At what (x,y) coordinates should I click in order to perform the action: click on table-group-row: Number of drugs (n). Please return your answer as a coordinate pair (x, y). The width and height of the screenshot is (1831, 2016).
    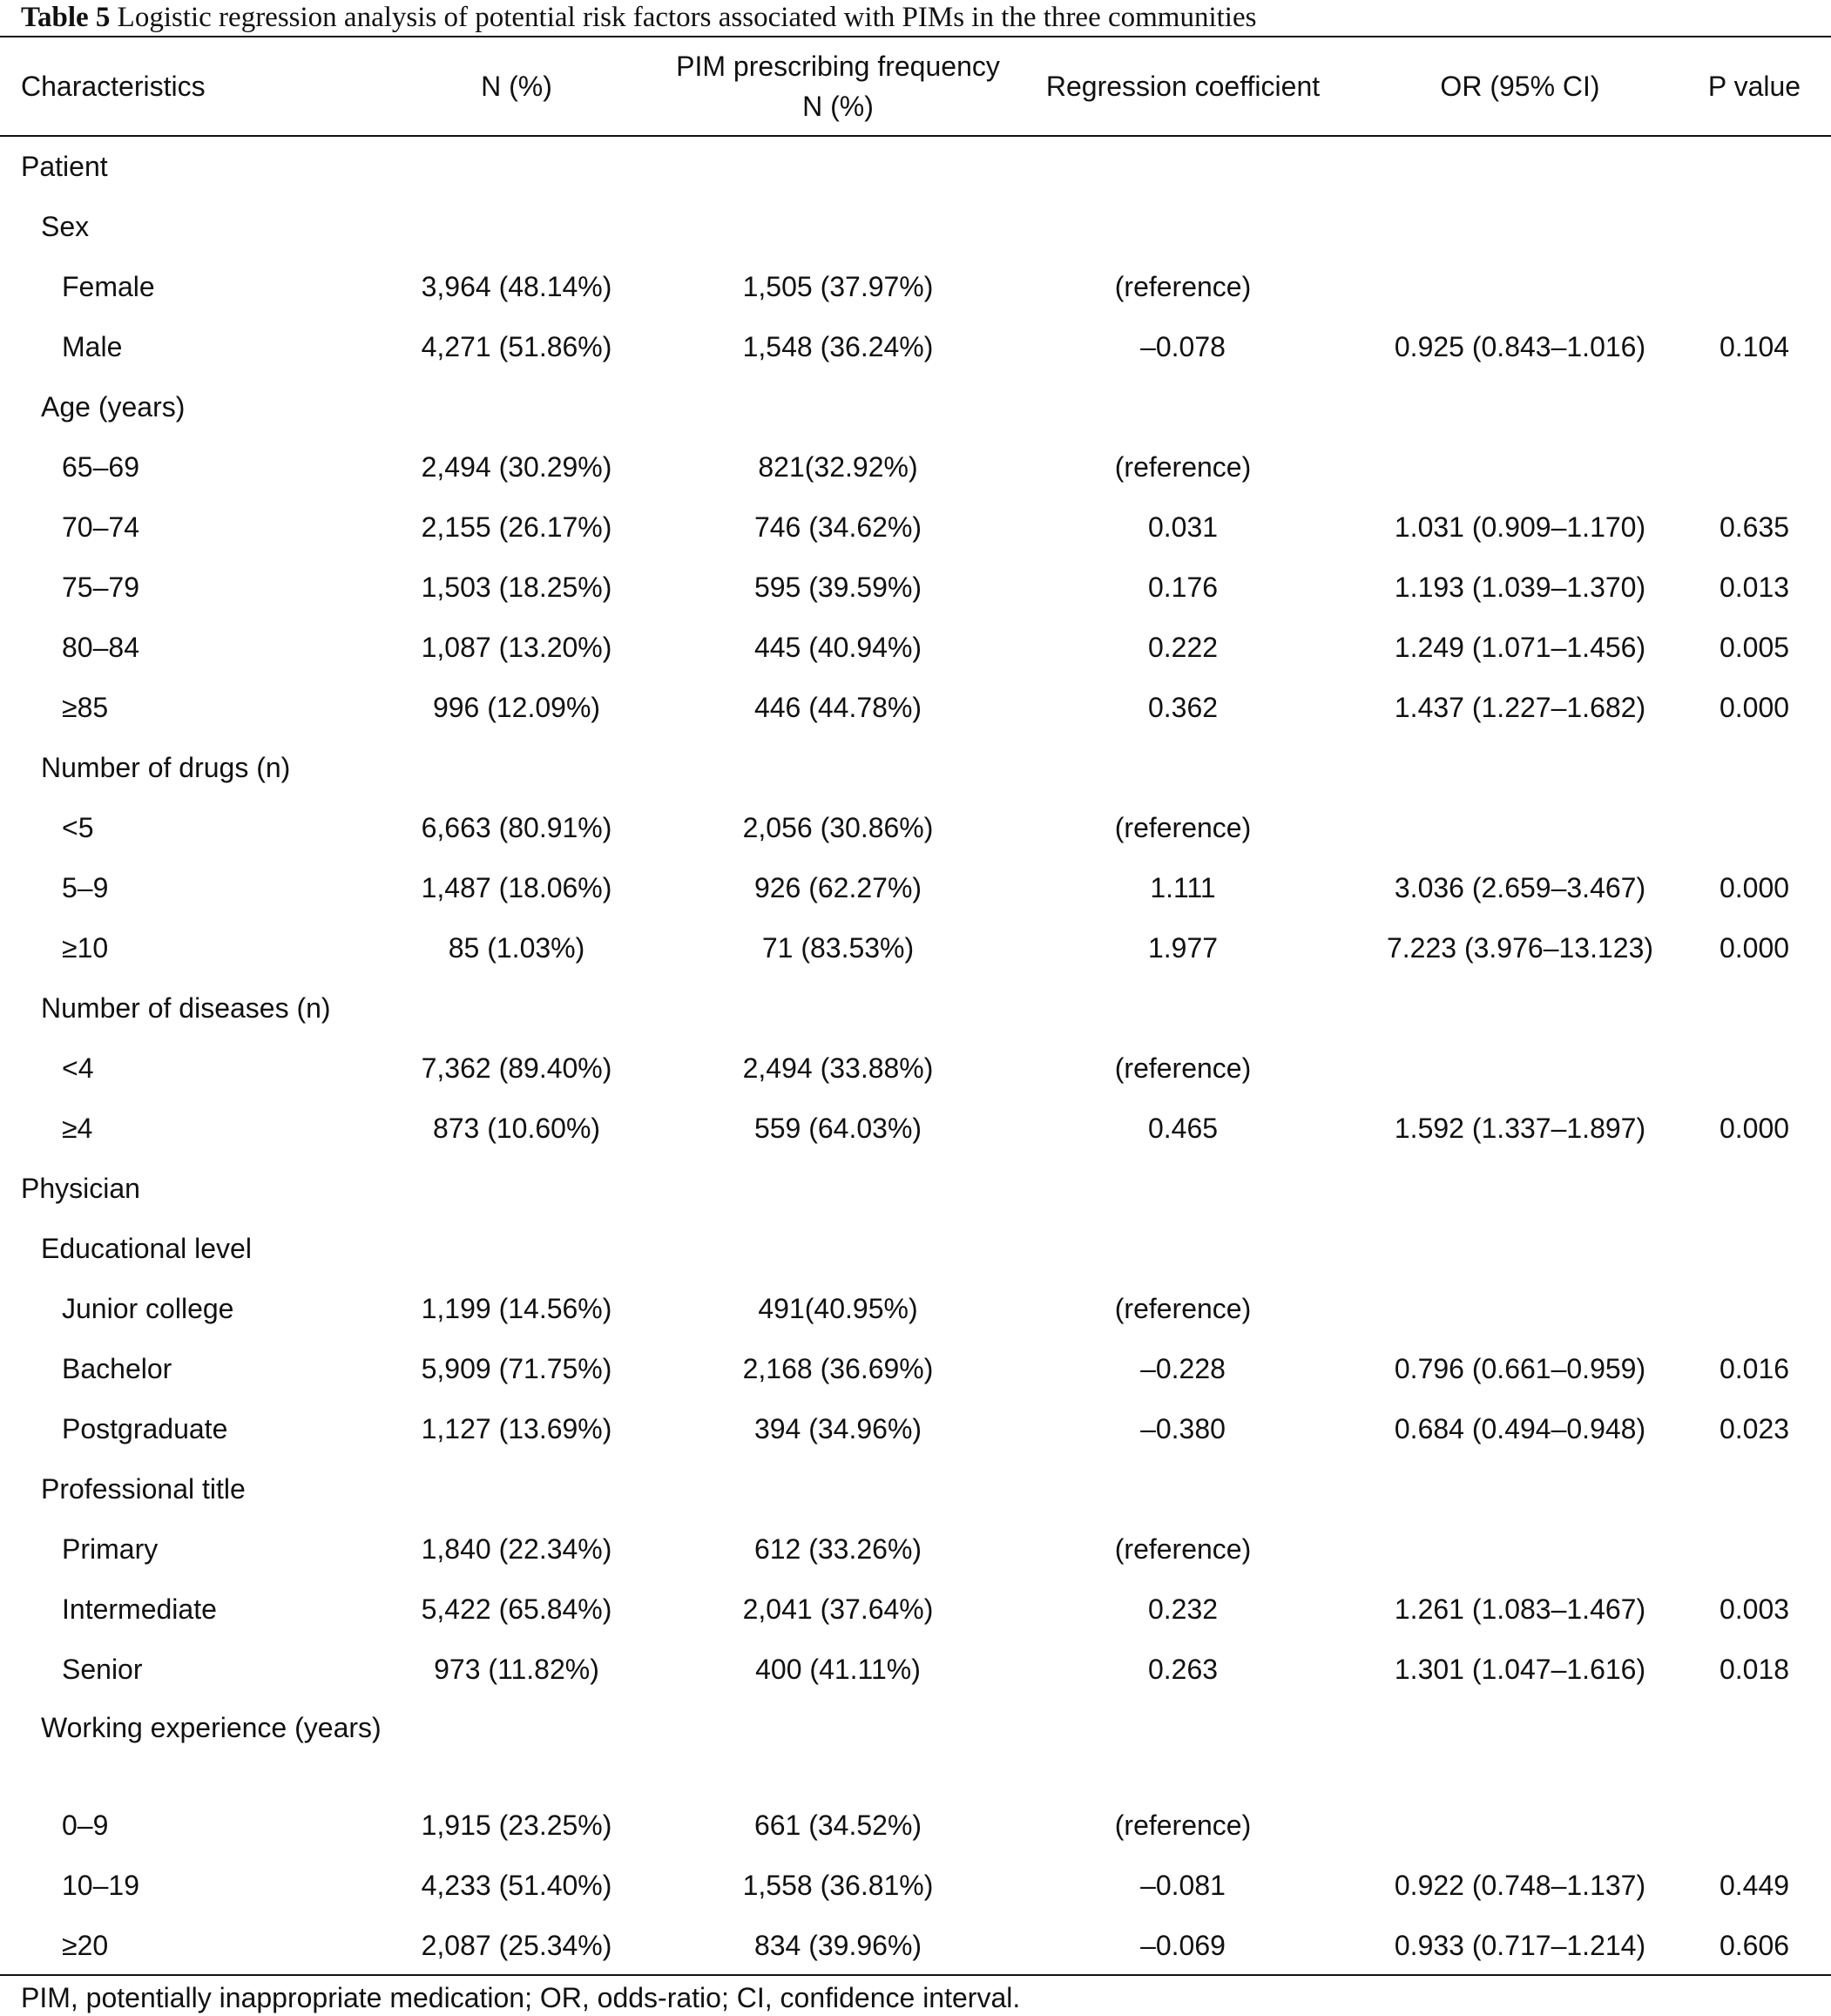
    Looking at the image, I should click on (915, 768).